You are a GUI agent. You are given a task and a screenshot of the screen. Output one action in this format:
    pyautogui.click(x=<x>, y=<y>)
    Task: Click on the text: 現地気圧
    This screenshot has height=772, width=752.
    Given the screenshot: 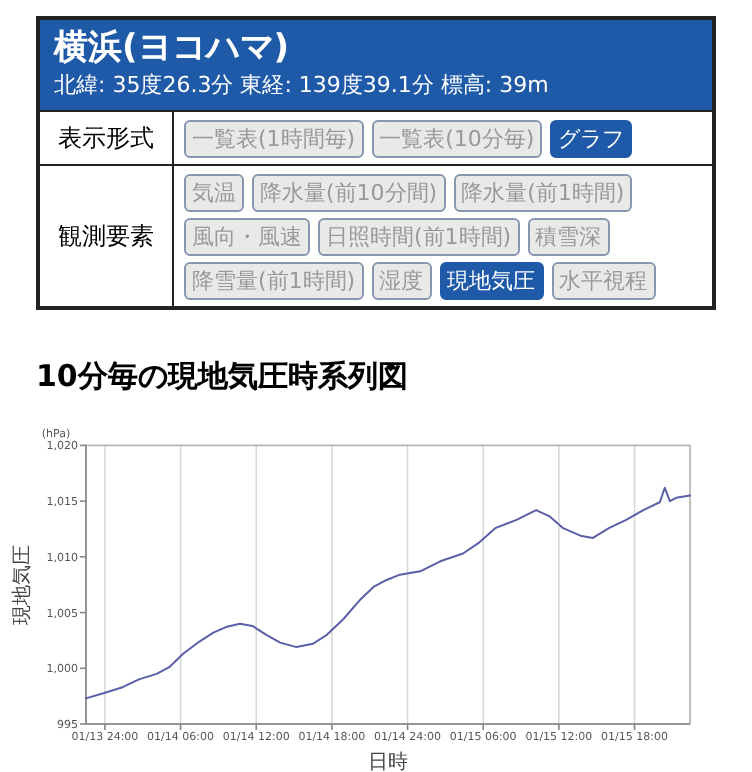 What is the action you would take?
    pyautogui.click(x=491, y=280)
    